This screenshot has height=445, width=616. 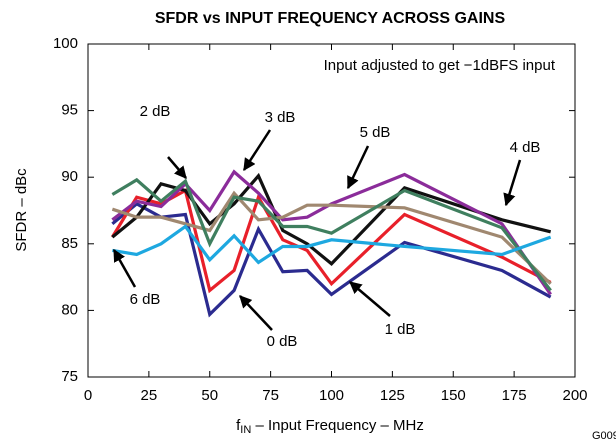 I want to click on x-tick-label: 25, so click(x=149, y=395).